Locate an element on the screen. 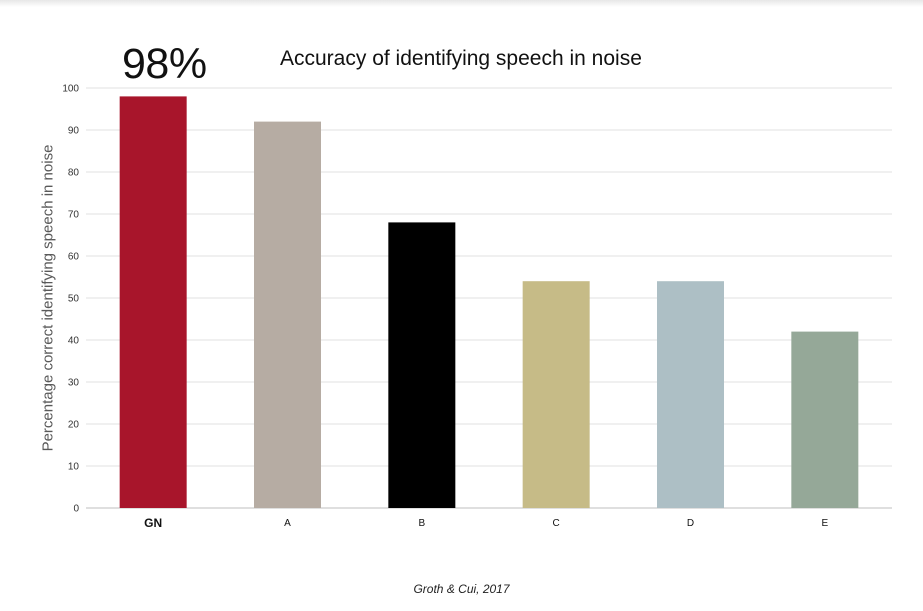  y-tick-label: 10 is located at coordinates (74, 467).